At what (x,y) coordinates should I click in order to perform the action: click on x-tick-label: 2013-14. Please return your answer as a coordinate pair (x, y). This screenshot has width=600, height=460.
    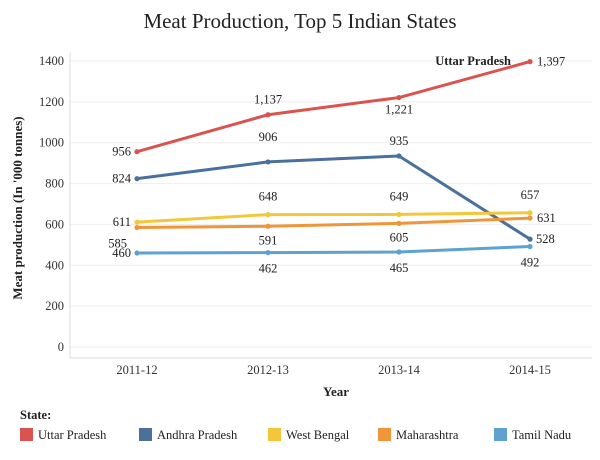
    Looking at the image, I should click on (399, 370).